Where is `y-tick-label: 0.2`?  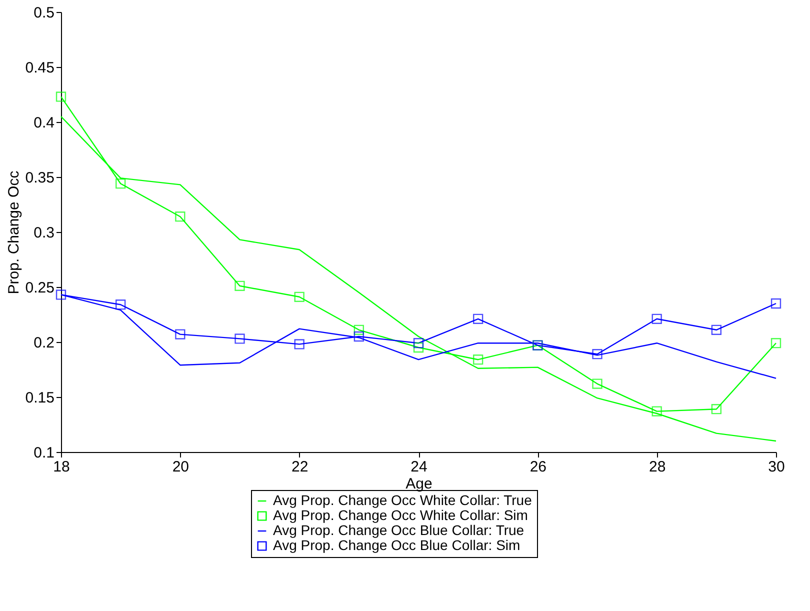 y-tick-label: 0.2 is located at coordinates (44, 343).